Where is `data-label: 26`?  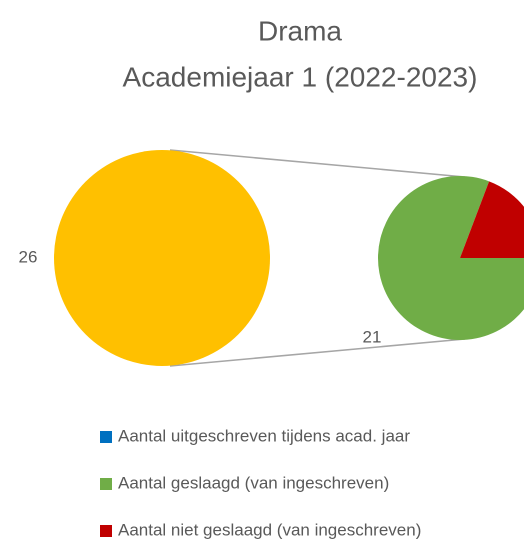
data-label: 26 is located at coordinates (28, 256).